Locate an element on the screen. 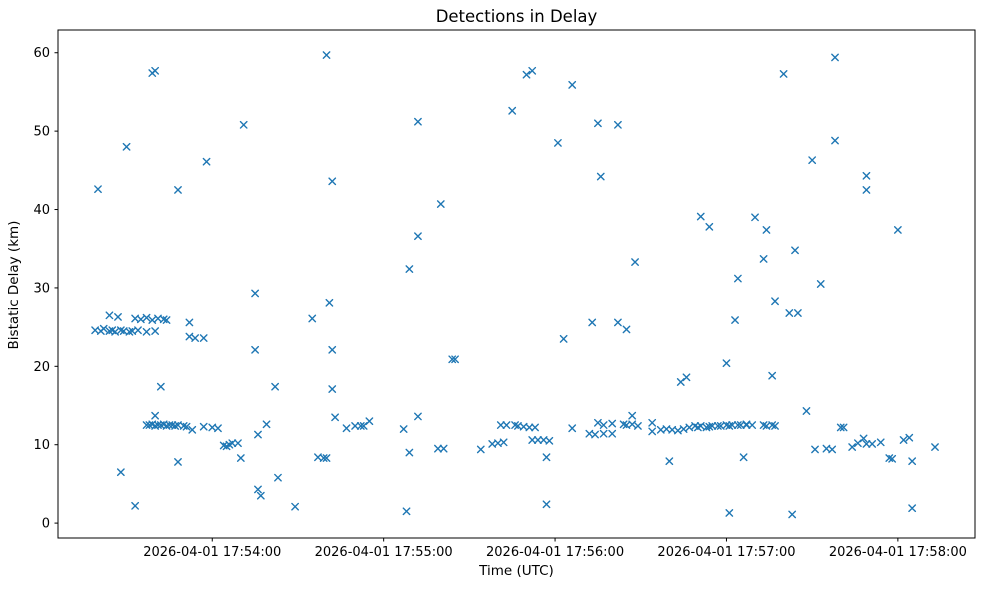 The width and height of the screenshot is (988, 590). x-tick-label: 2026-04-01 17:54:00 is located at coordinates (212, 552).